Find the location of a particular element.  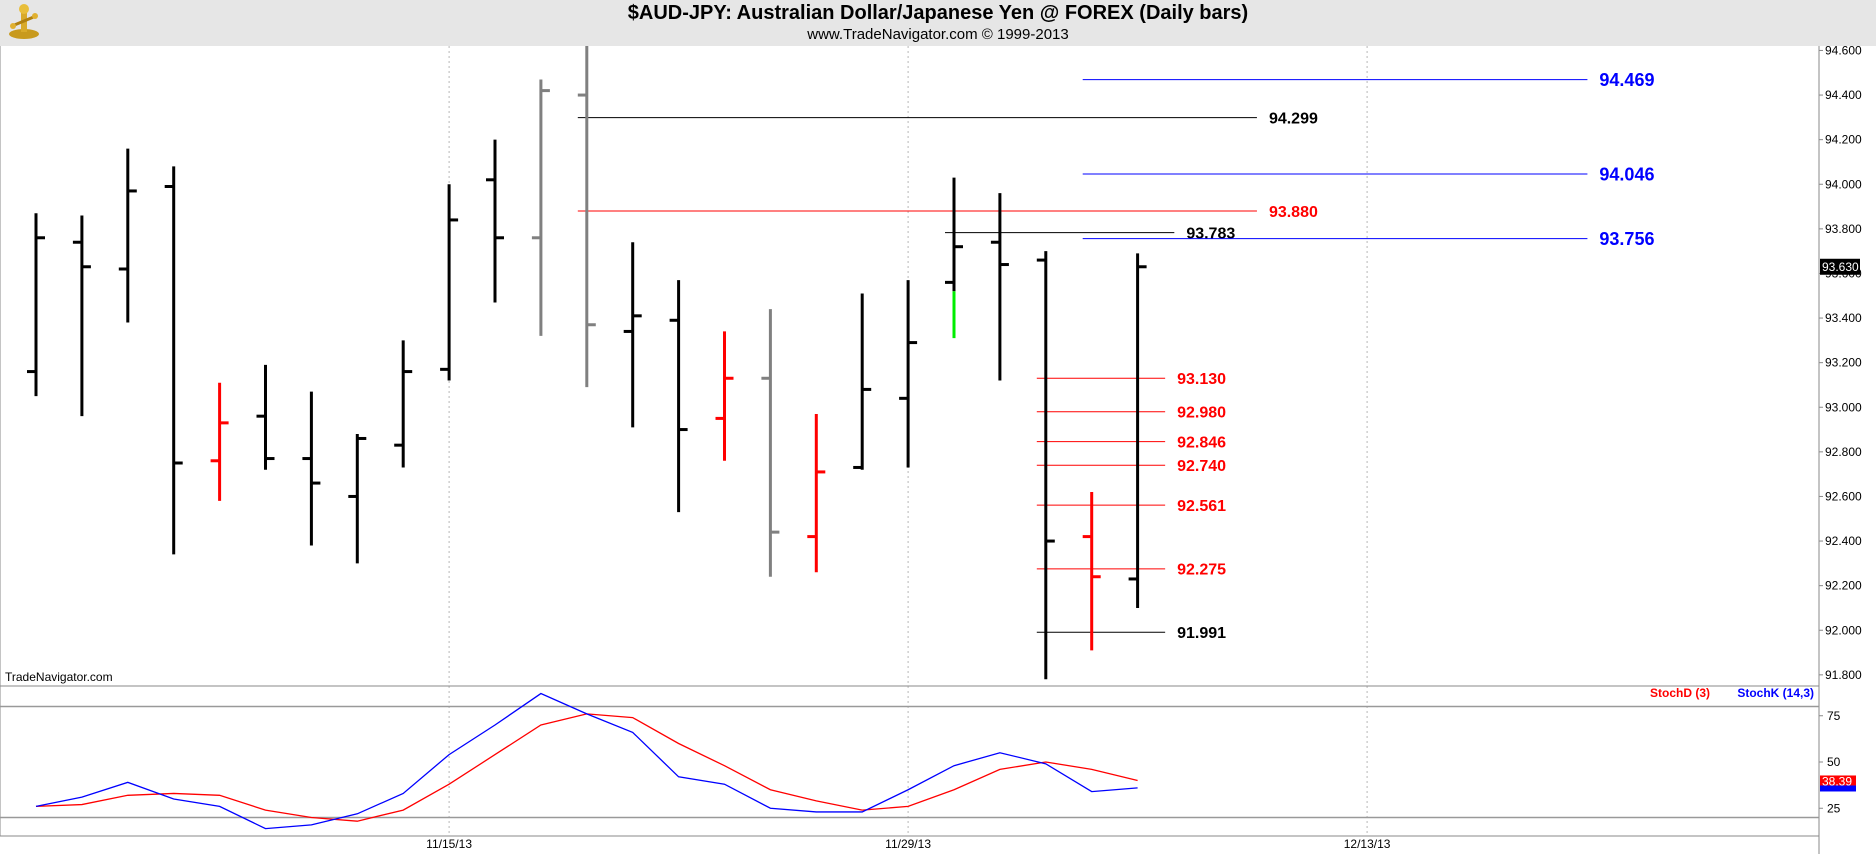

last-price-label: 93.630 is located at coordinates (1840, 267).